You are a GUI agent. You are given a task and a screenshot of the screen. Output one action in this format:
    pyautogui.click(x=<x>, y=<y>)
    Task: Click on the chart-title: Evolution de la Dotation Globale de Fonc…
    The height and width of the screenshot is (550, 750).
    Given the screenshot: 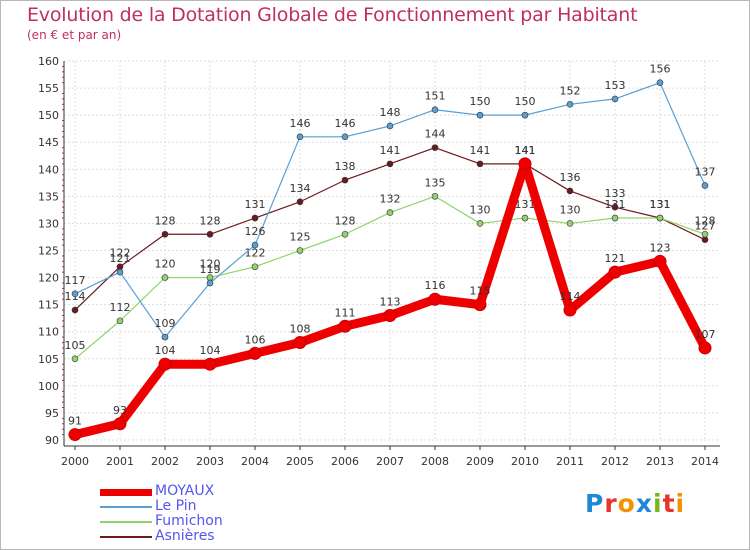 What is the action you would take?
    pyautogui.click(x=332, y=15)
    